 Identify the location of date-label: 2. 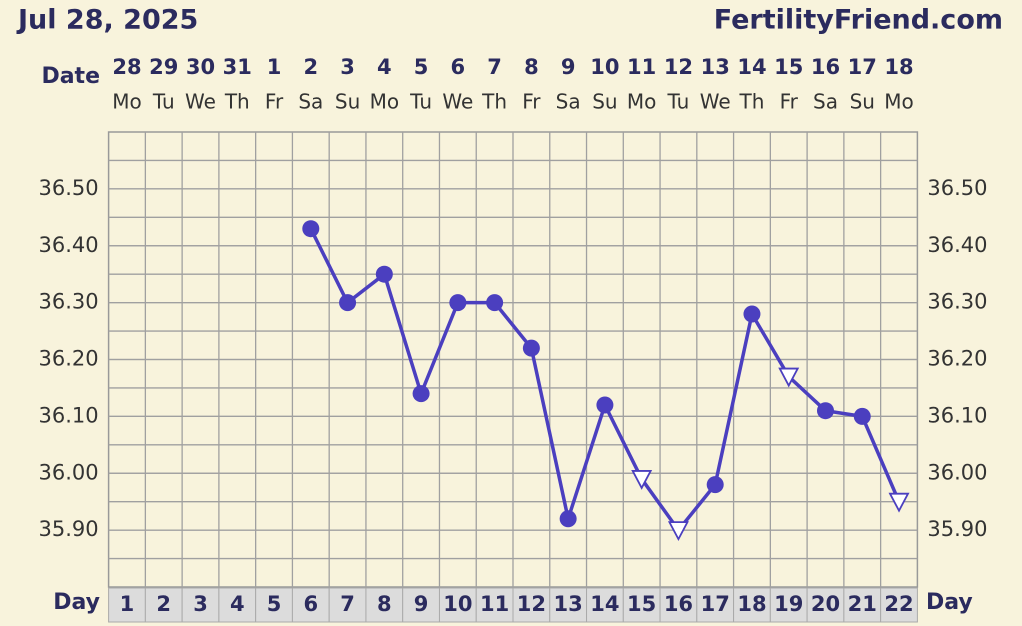
(310, 67).